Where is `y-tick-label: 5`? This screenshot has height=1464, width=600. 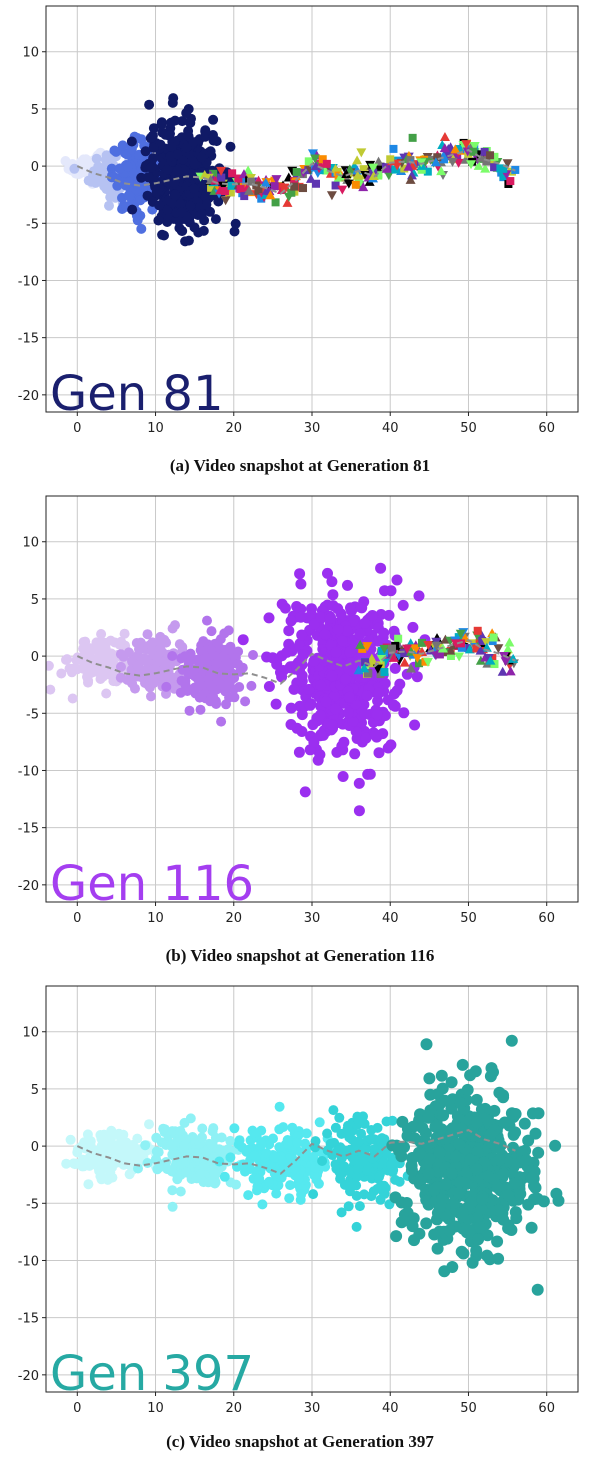
y-tick-label: 5 is located at coordinates (35, 1090).